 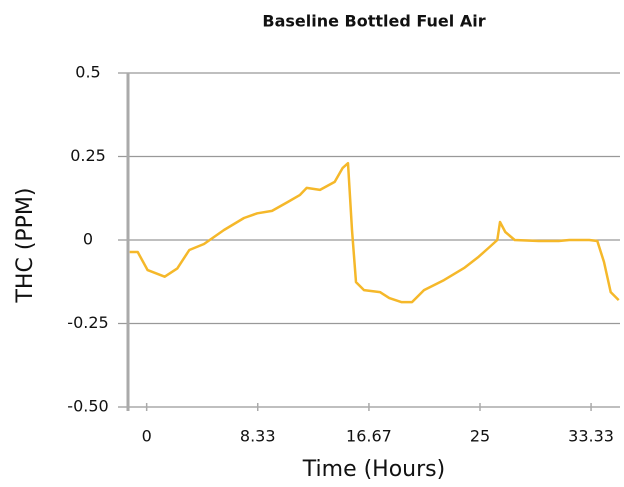 What do you see at coordinates (87, 406) in the screenshot?
I see `y-tick-label: -0.50` at bounding box center [87, 406].